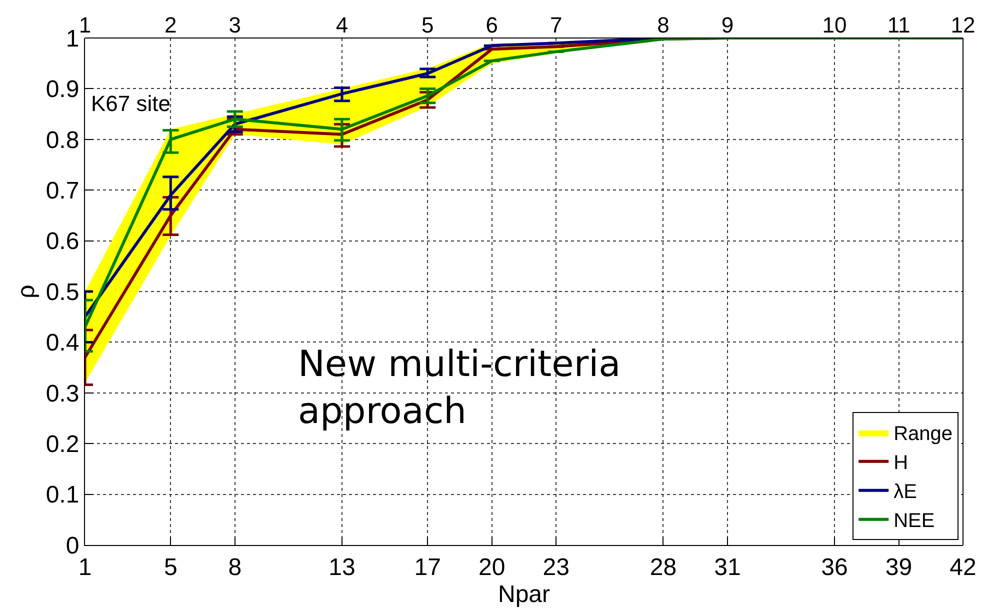 Image resolution: width=988 pixels, height=613 pixels. I want to click on text: 9, so click(727, 25).